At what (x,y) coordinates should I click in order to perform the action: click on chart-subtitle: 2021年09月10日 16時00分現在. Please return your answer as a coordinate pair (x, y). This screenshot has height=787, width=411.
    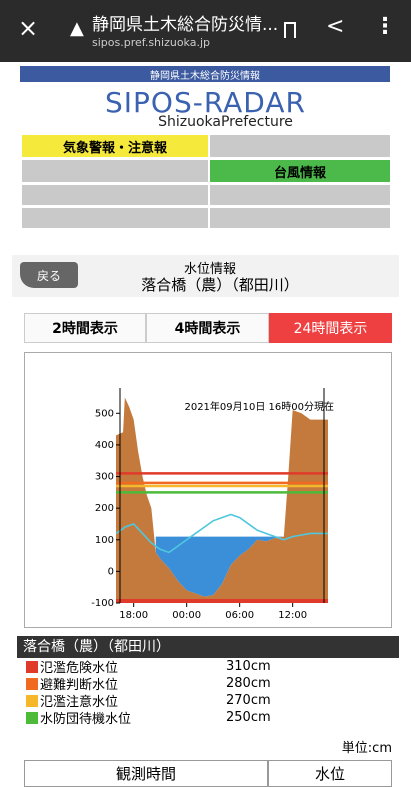
    Looking at the image, I should click on (259, 406).